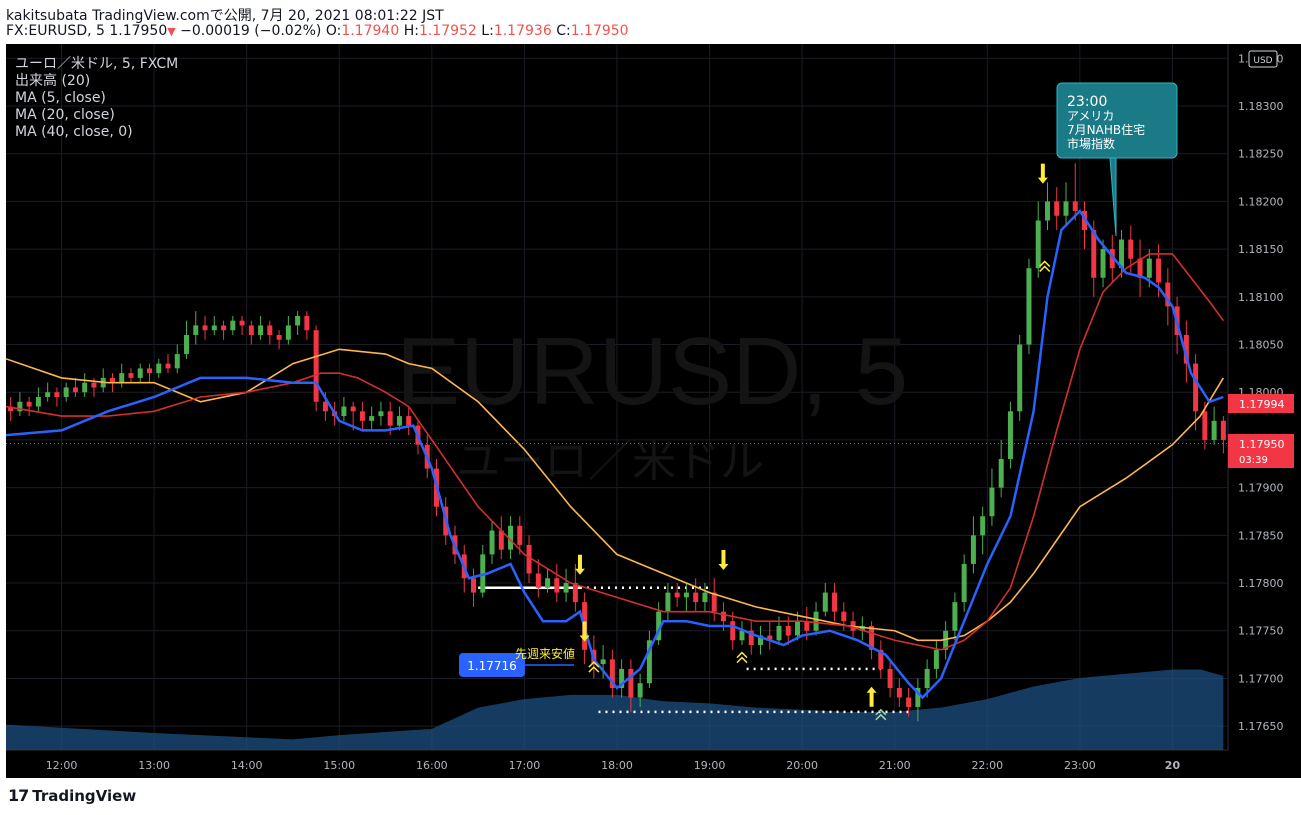 The height and width of the screenshot is (815, 1301). What do you see at coordinates (492, 665) in the screenshot?
I see `price-tag-box` at bounding box center [492, 665].